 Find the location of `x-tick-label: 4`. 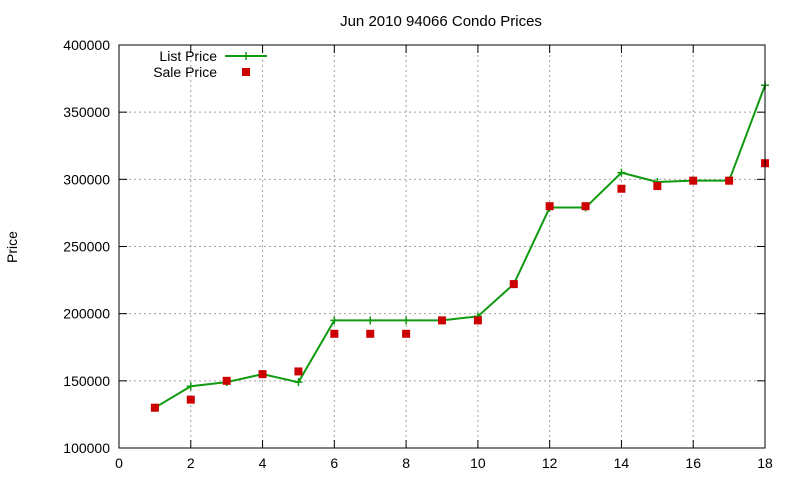

x-tick-label: 4 is located at coordinates (263, 463).